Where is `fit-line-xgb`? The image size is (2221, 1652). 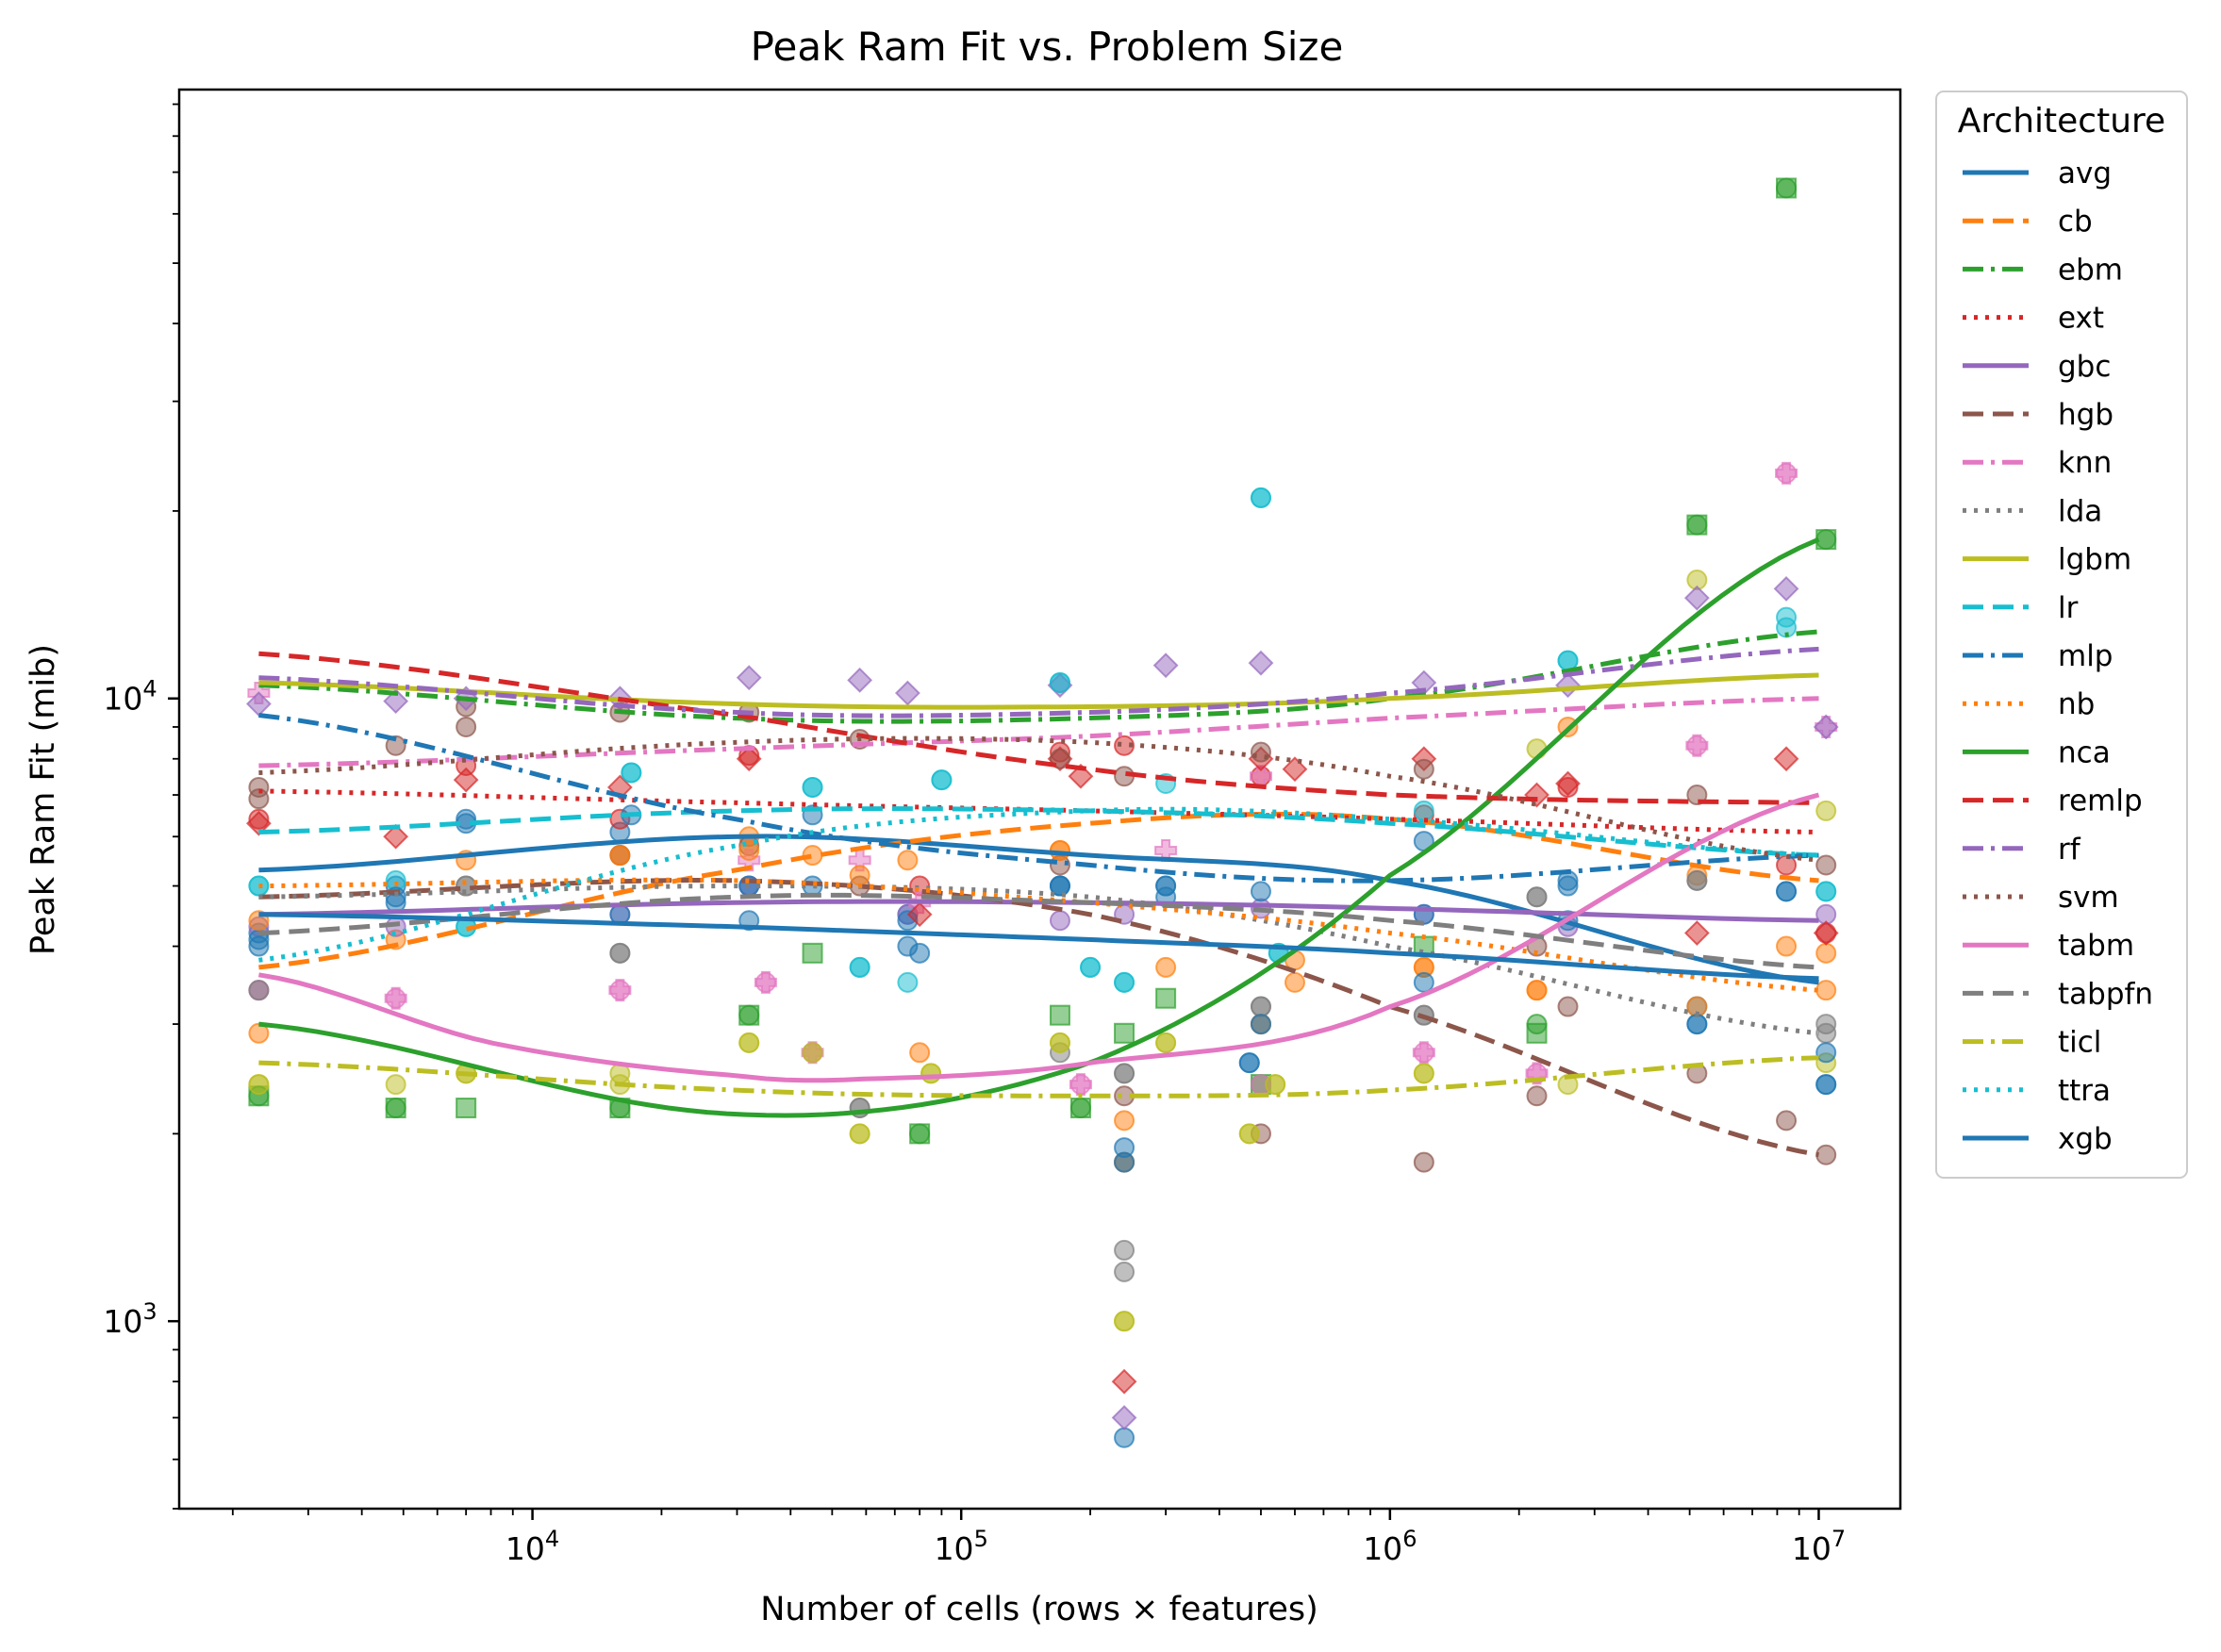 fit-line-xgb is located at coordinates (1038, 947).